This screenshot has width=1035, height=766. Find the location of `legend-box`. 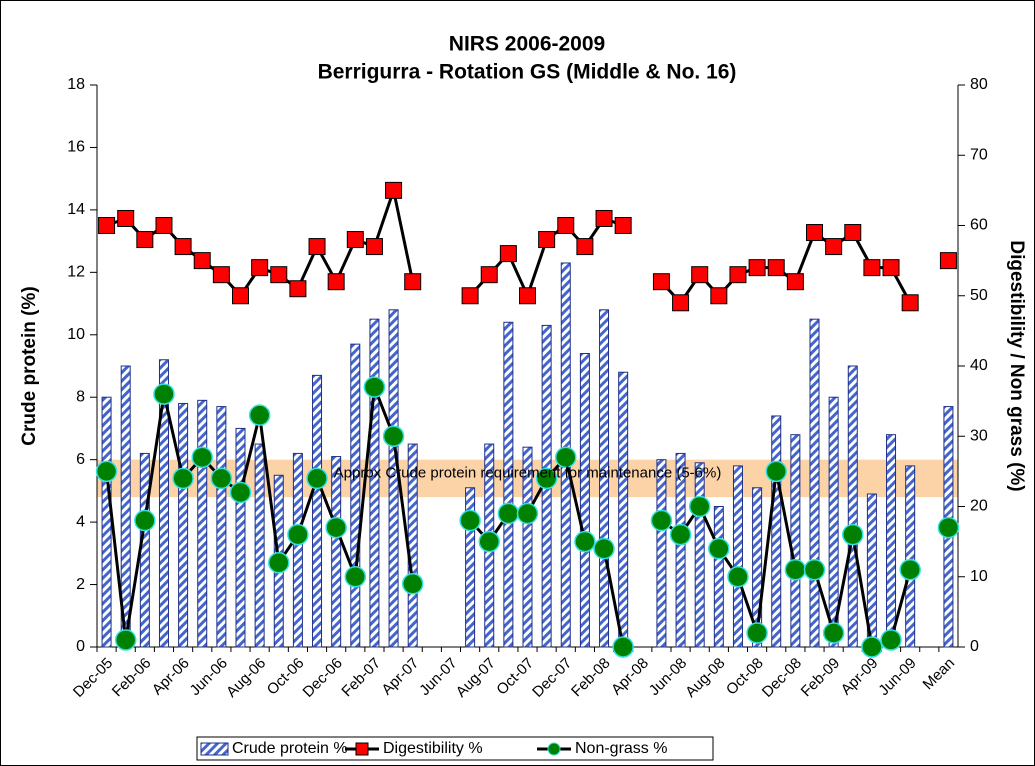

legend-box is located at coordinates (455, 748).